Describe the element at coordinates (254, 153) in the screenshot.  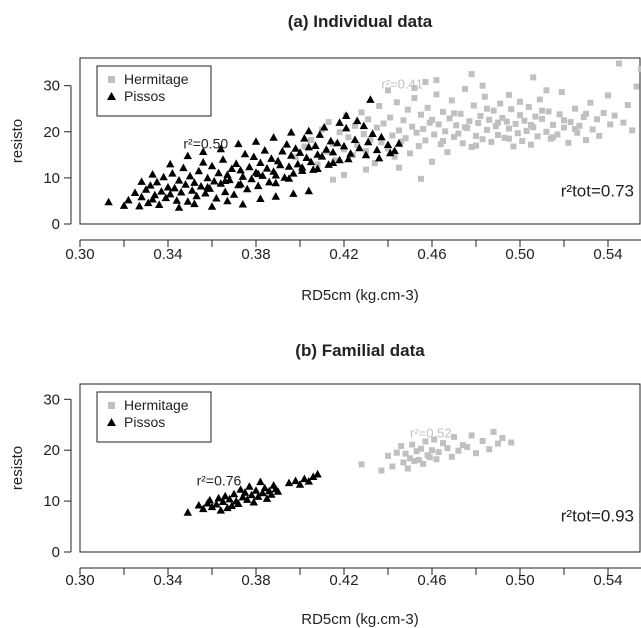
I see `series-pissos` at that location.